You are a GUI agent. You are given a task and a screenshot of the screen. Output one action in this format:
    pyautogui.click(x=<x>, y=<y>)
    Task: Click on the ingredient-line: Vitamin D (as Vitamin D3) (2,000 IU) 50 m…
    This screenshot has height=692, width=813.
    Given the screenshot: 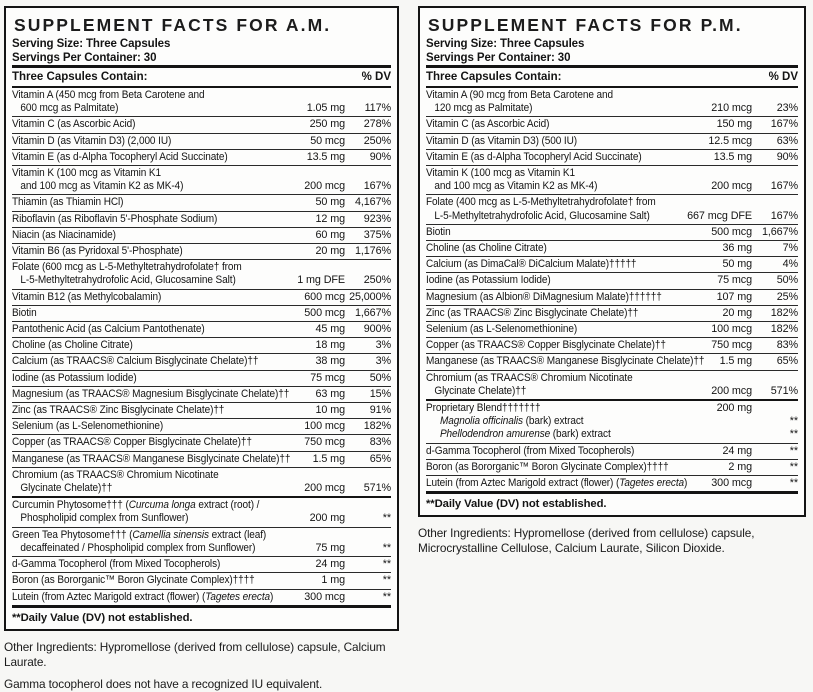 What is the action you would take?
    pyautogui.click(x=201, y=141)
    